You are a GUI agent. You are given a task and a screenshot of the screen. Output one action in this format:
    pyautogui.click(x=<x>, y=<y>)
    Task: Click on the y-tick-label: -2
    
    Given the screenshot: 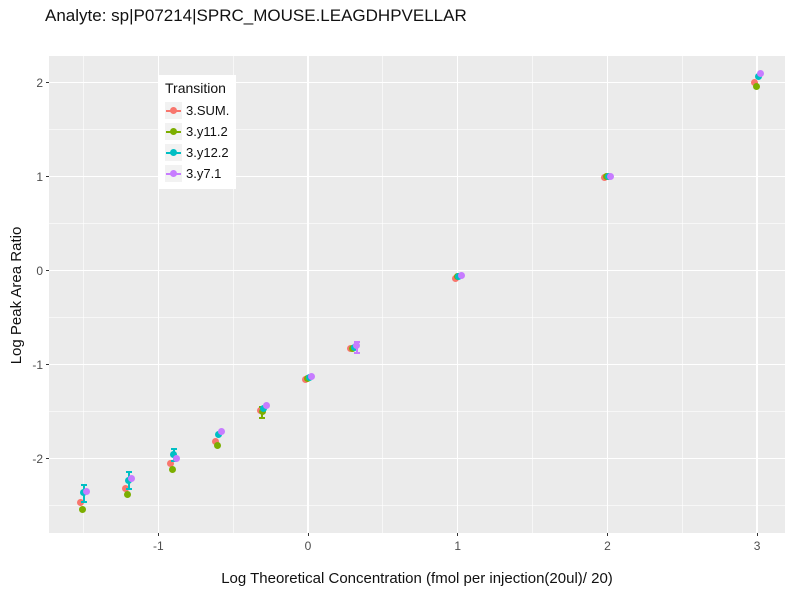 What is the action you would take?
    pyautogui.click(x=37, y=458)
    